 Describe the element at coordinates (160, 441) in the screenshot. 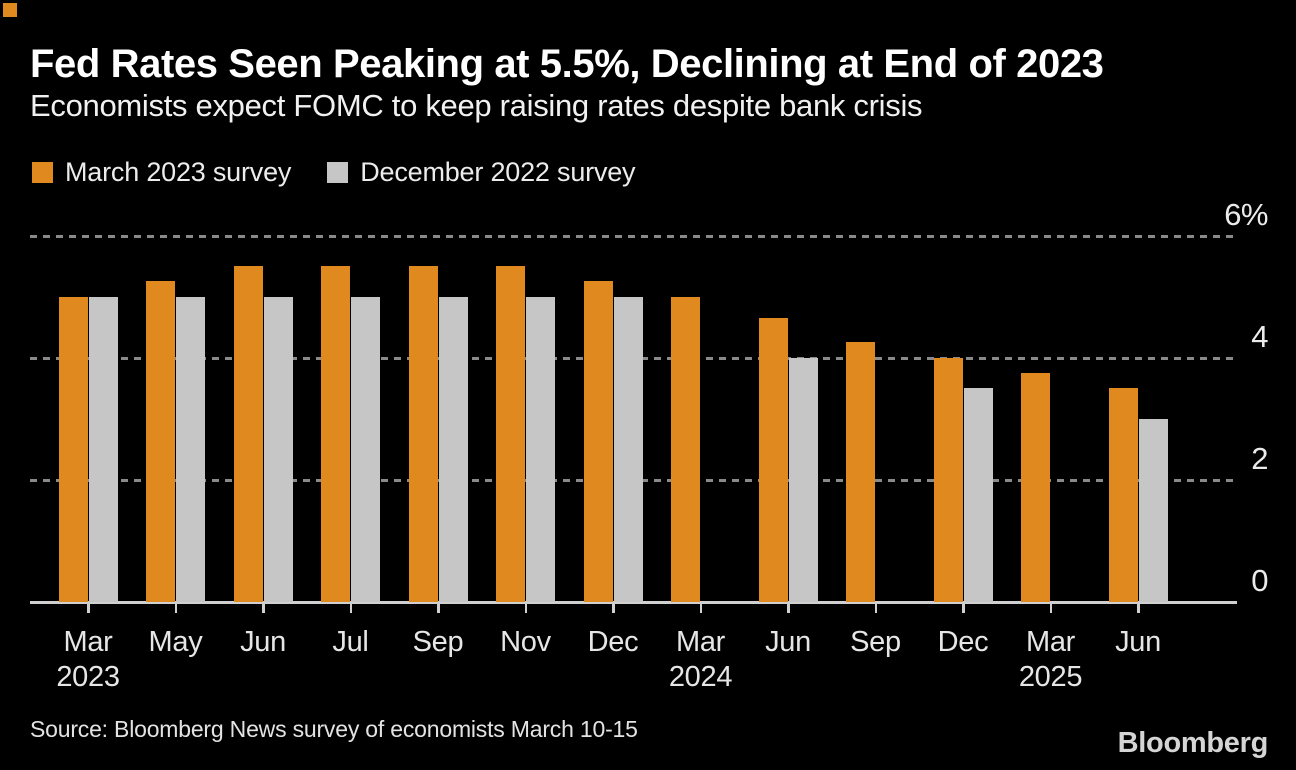

I see `bar-march-2023-survey-may-2023` at that location.